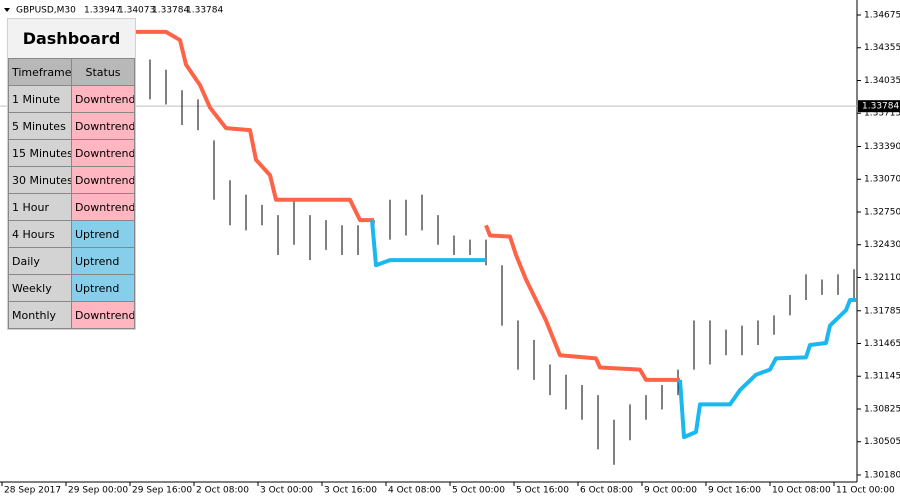 The image size is (900, 500). Describe the element at coordinates (414, 491) in the screenshot. I see `x-tick-label: 4 Oct 08:00` at that location.